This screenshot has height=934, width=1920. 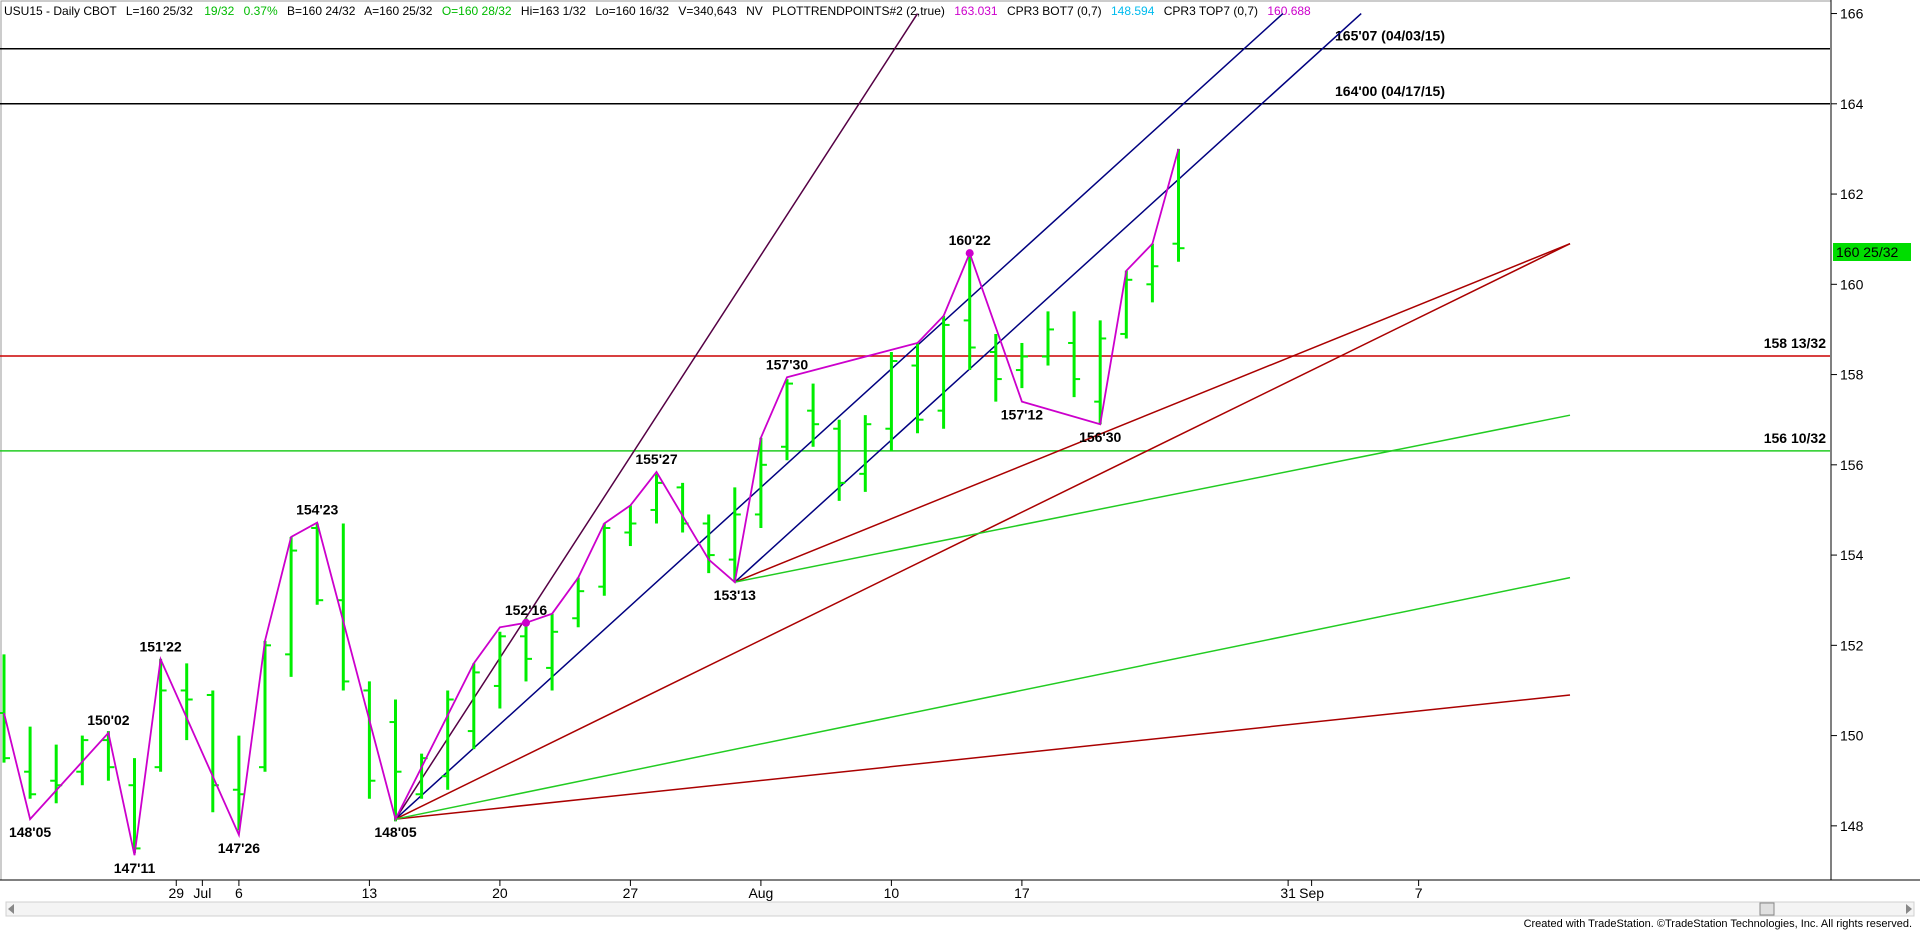 I want to click on header-last: L=160 25/32, so click(x=159, y=11).